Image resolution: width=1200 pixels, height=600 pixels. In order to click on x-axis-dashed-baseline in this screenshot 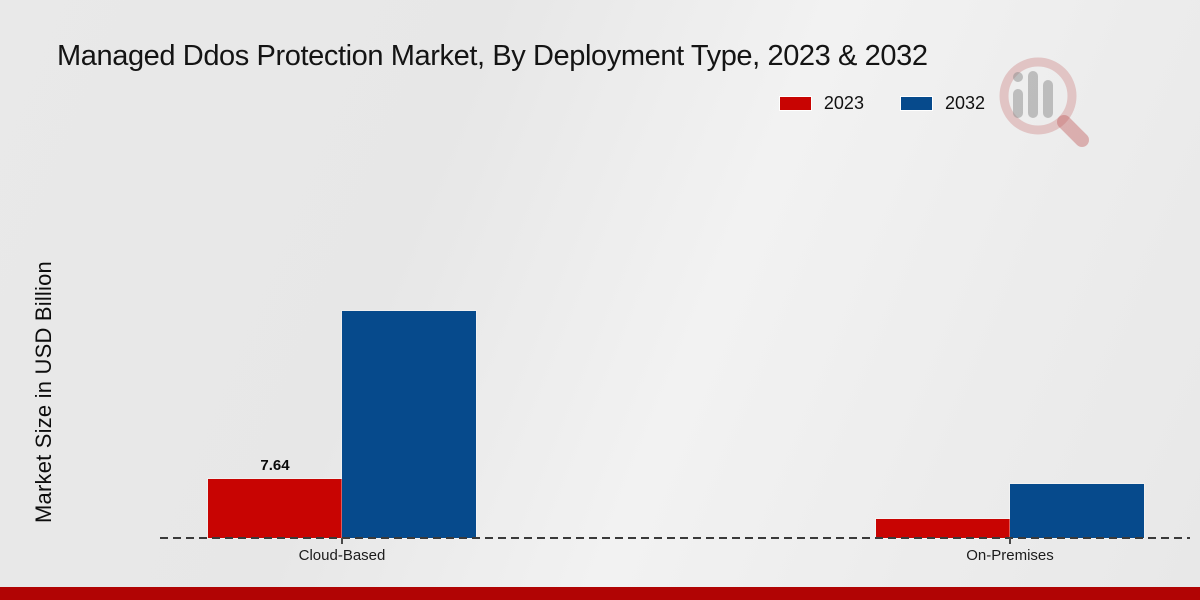, I will do `click(675, 538)`.